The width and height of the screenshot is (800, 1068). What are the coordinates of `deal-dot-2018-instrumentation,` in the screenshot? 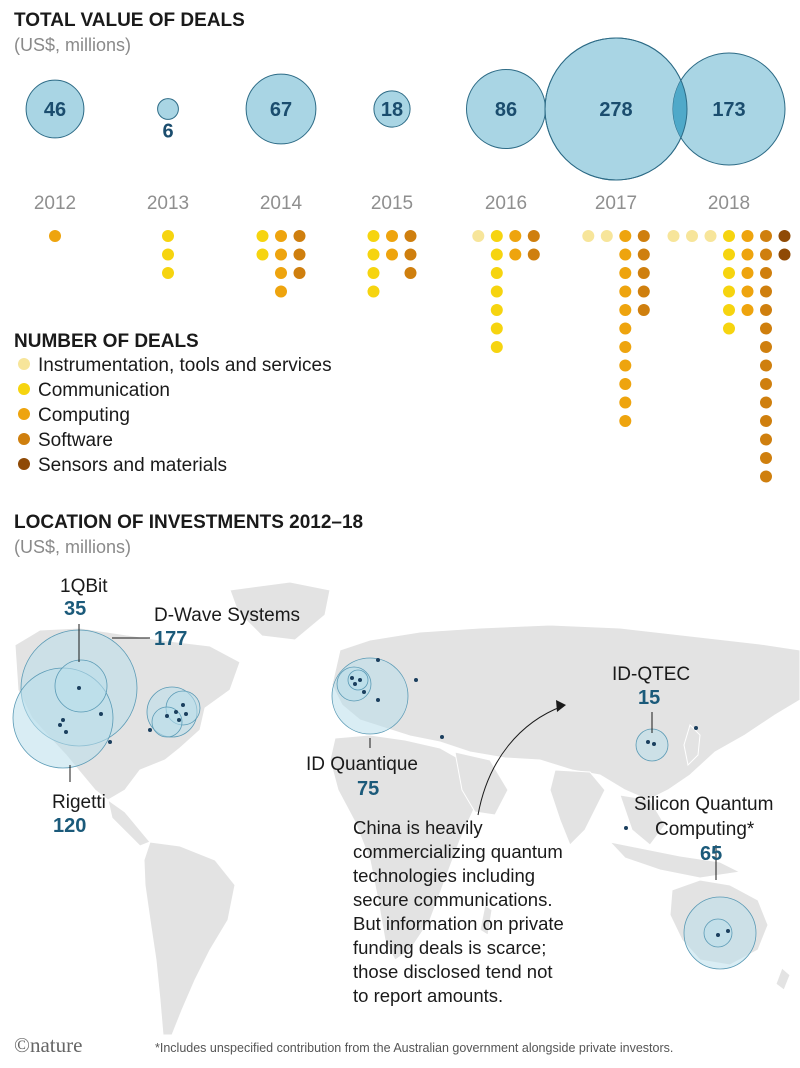 It's located at (692, 236).